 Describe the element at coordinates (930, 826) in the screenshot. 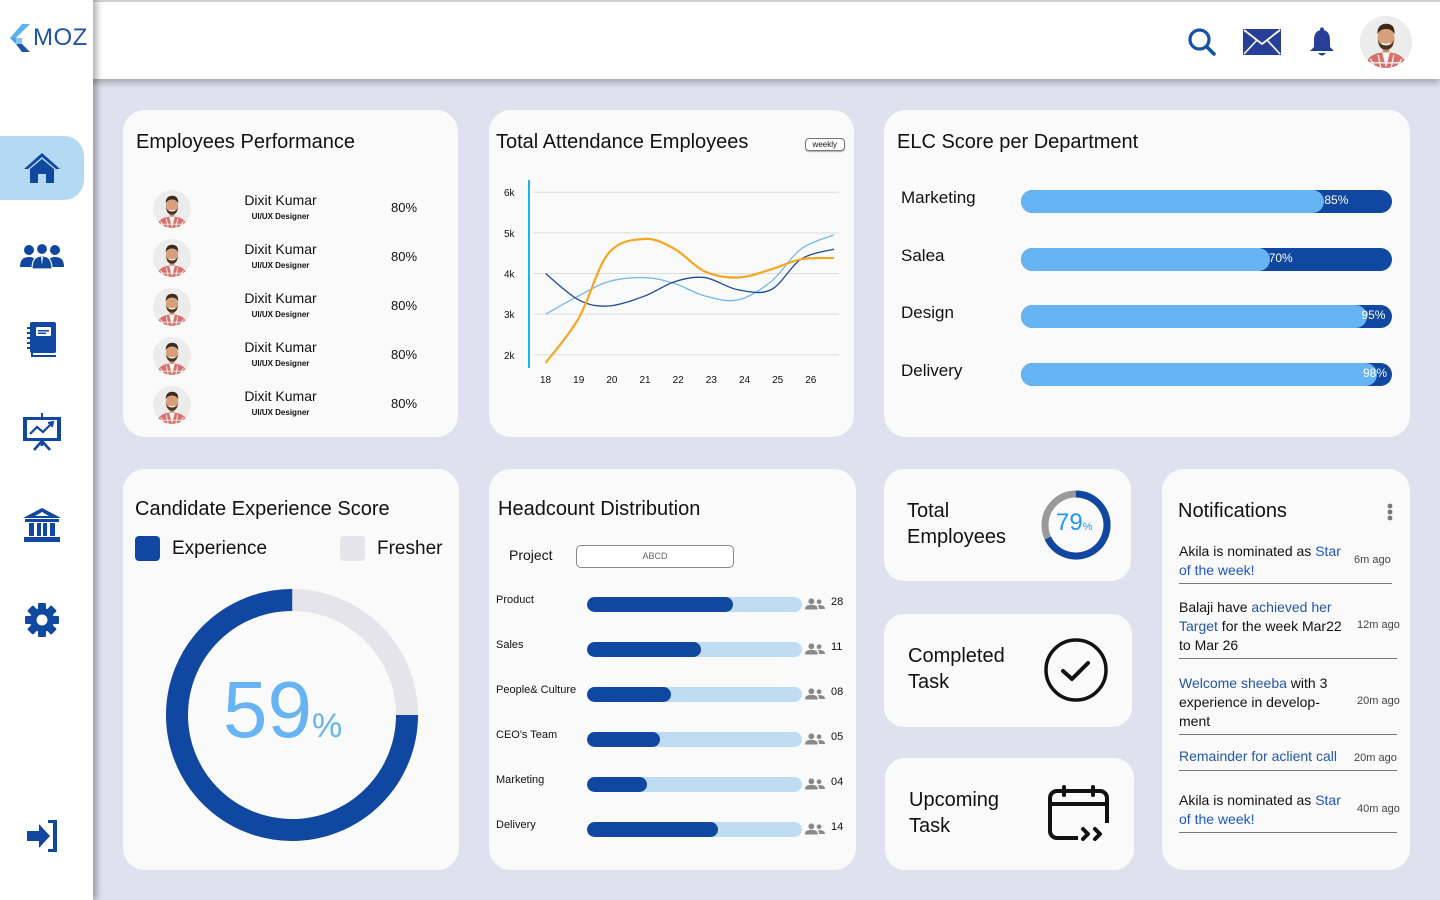

I see `title-line-2: Task` at that location.